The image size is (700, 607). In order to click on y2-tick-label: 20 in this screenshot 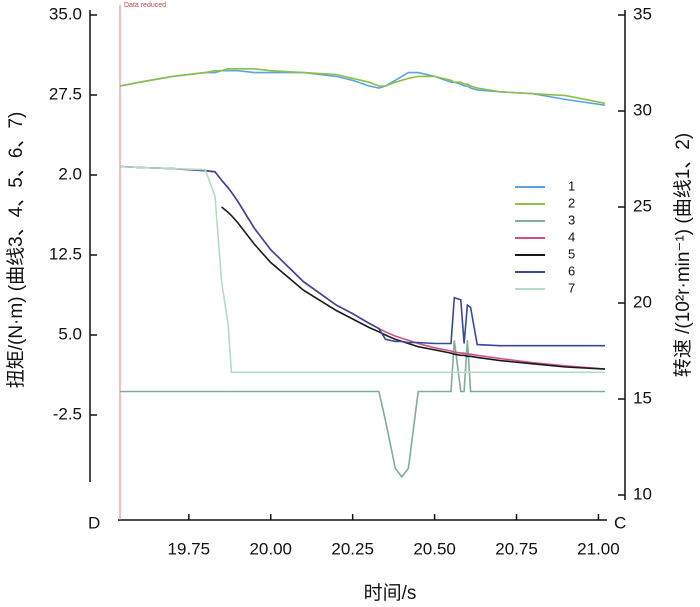, I will do `click(642, 301)`.